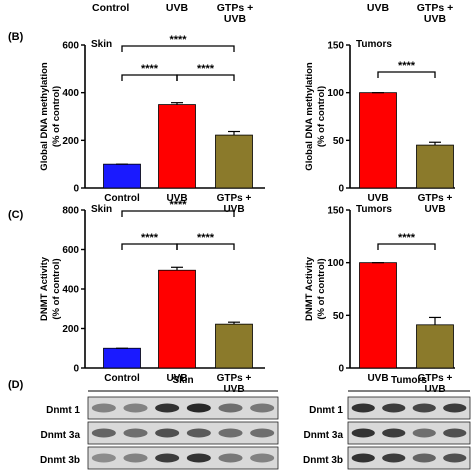 The height and width of the screenshot is (474, 474). Describe the element at coordinates (235, 19) in the screenshot. I see `header-label-gtps-uvb: UVB` at that location.